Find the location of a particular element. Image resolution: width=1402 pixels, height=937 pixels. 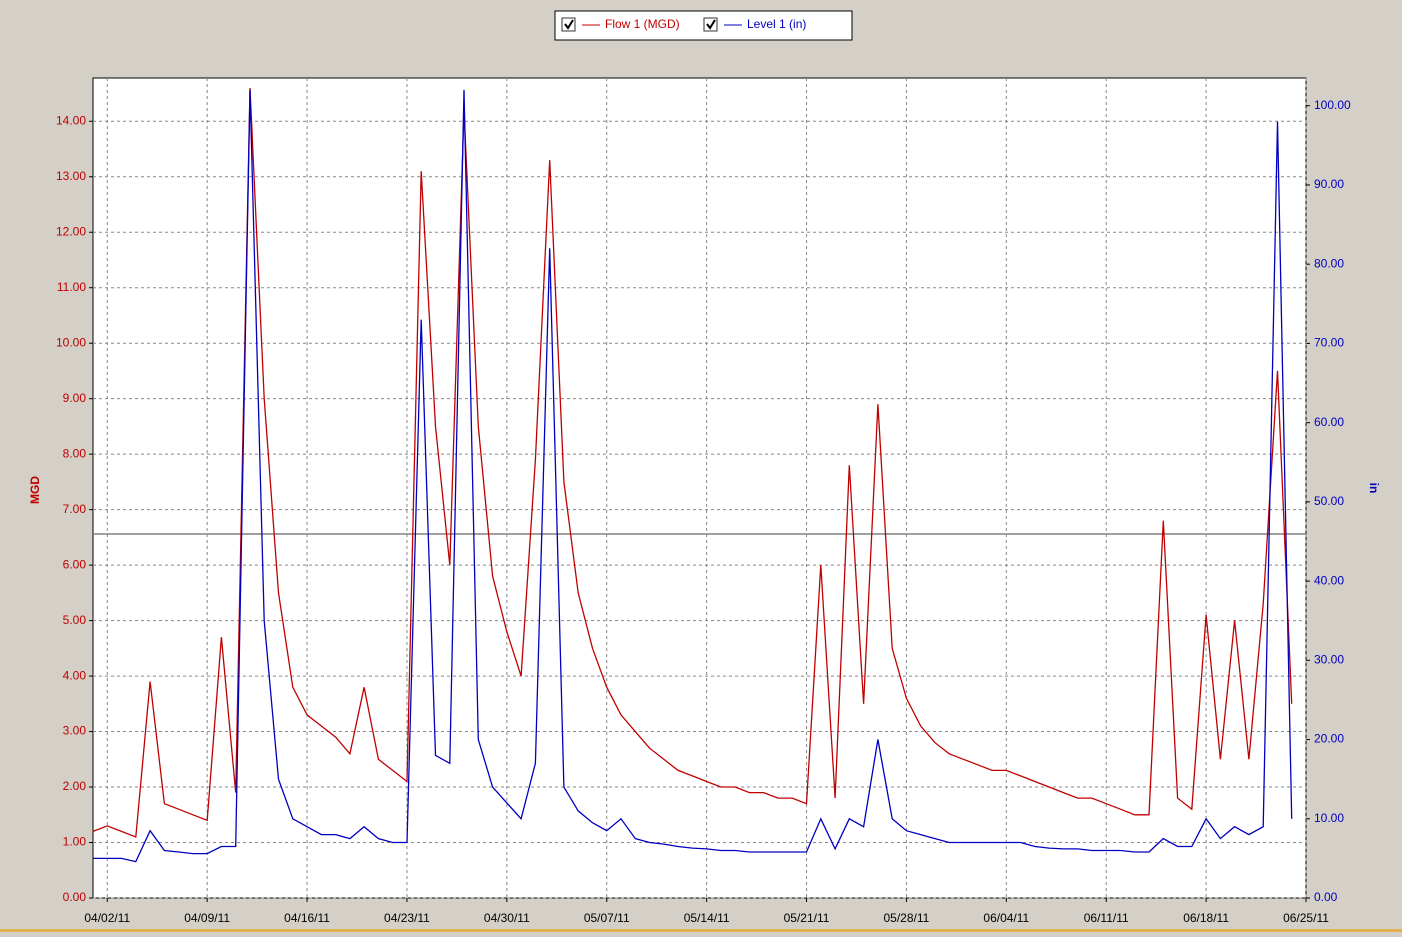

y2-tick-label: 70.00 is located at coordinates (1329, 343).